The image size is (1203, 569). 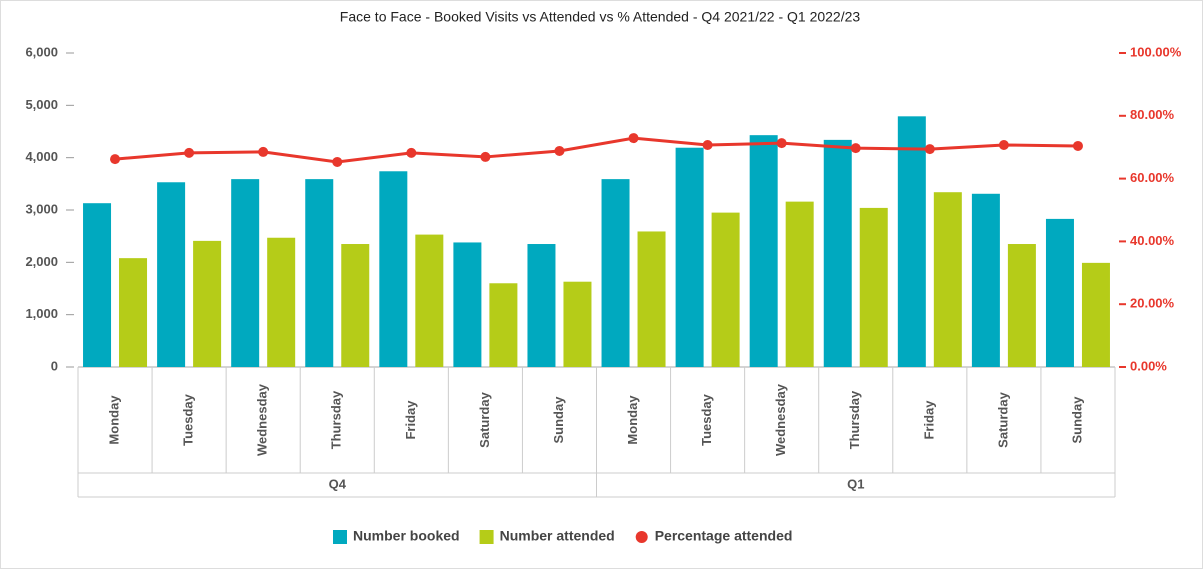 What do you see at coordinates (596, 150) in the screenshot?
I see `line` at bounding box center [596, 150].